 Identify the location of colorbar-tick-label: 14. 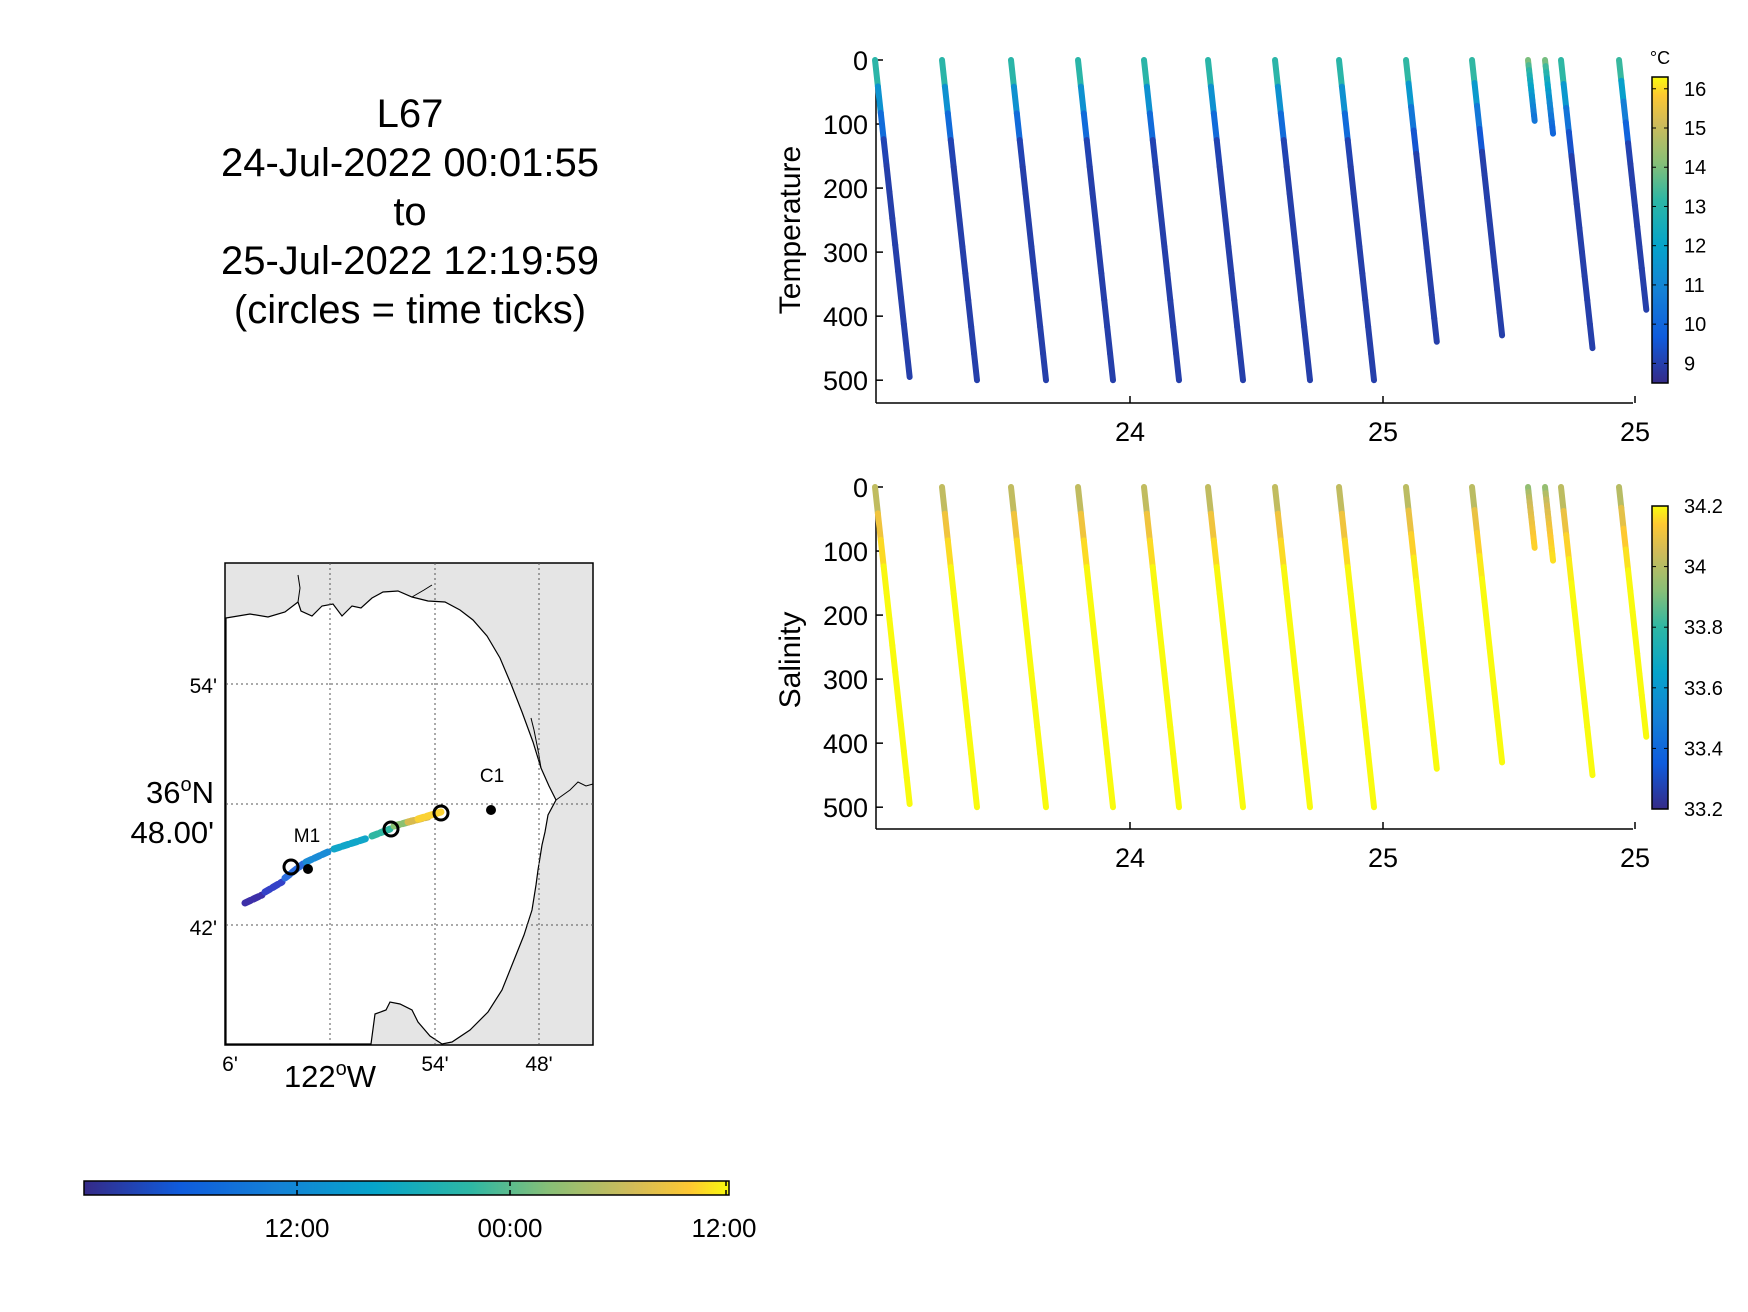
(1695, 168).